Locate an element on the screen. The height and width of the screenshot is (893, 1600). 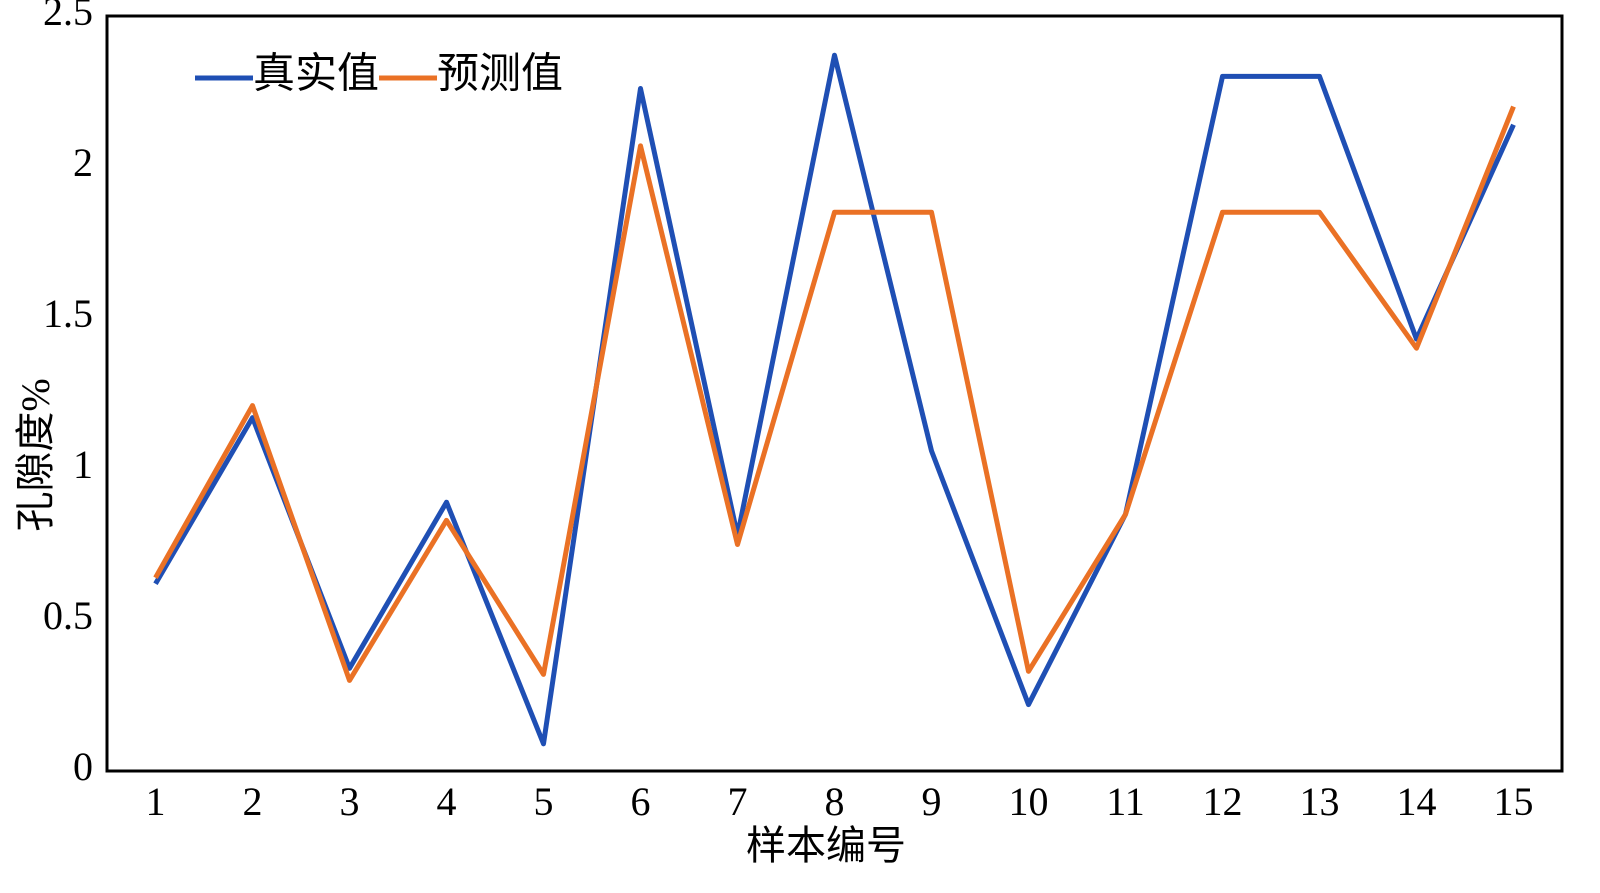
x-tick-label: 5 is located at coordinates (544, 801).